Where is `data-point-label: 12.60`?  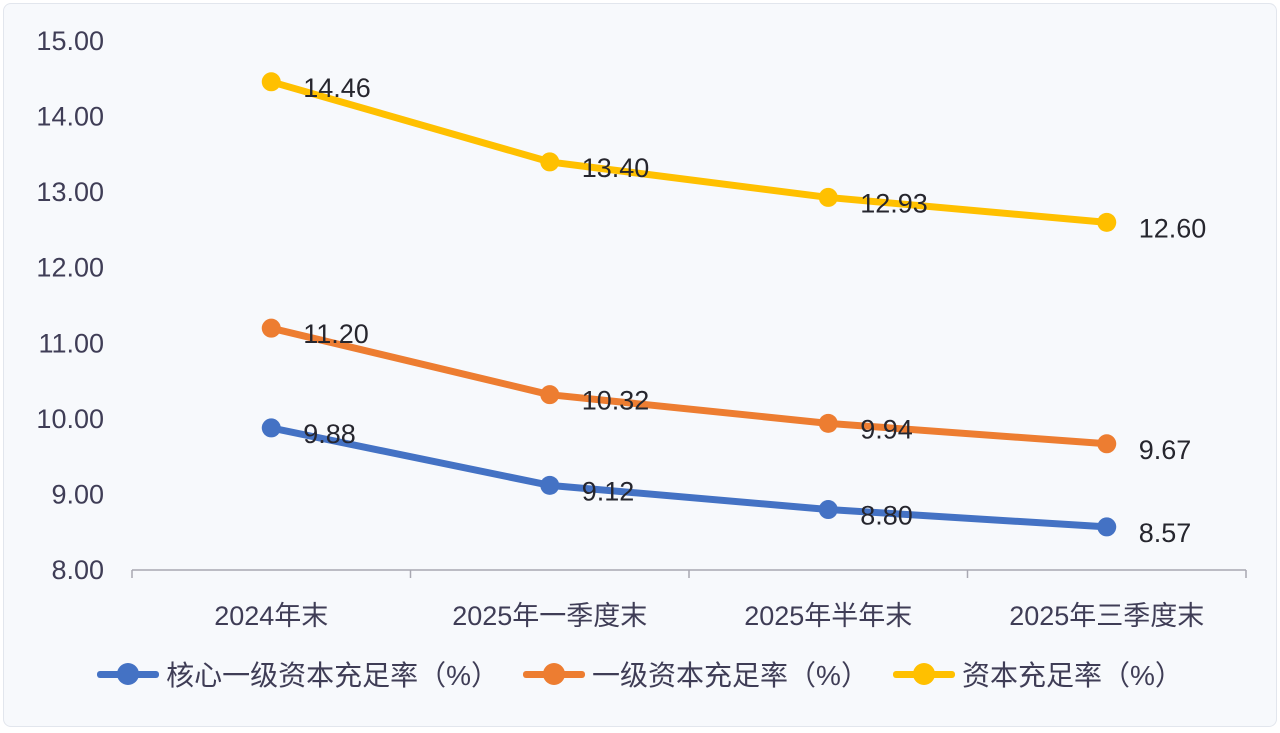
data-point-label: 12.60 is located at coordinates (1173, 228).